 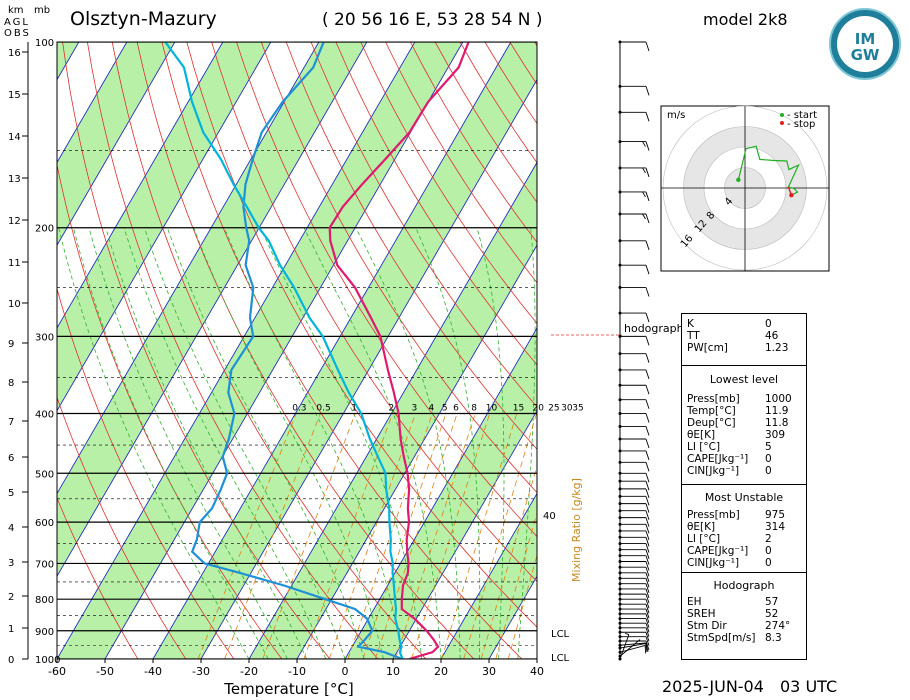 What do you see at coordinates (744, 585) in the screenshot?
I see `hodograph-params-title: Hodograph` at bounding box center [744, 585].